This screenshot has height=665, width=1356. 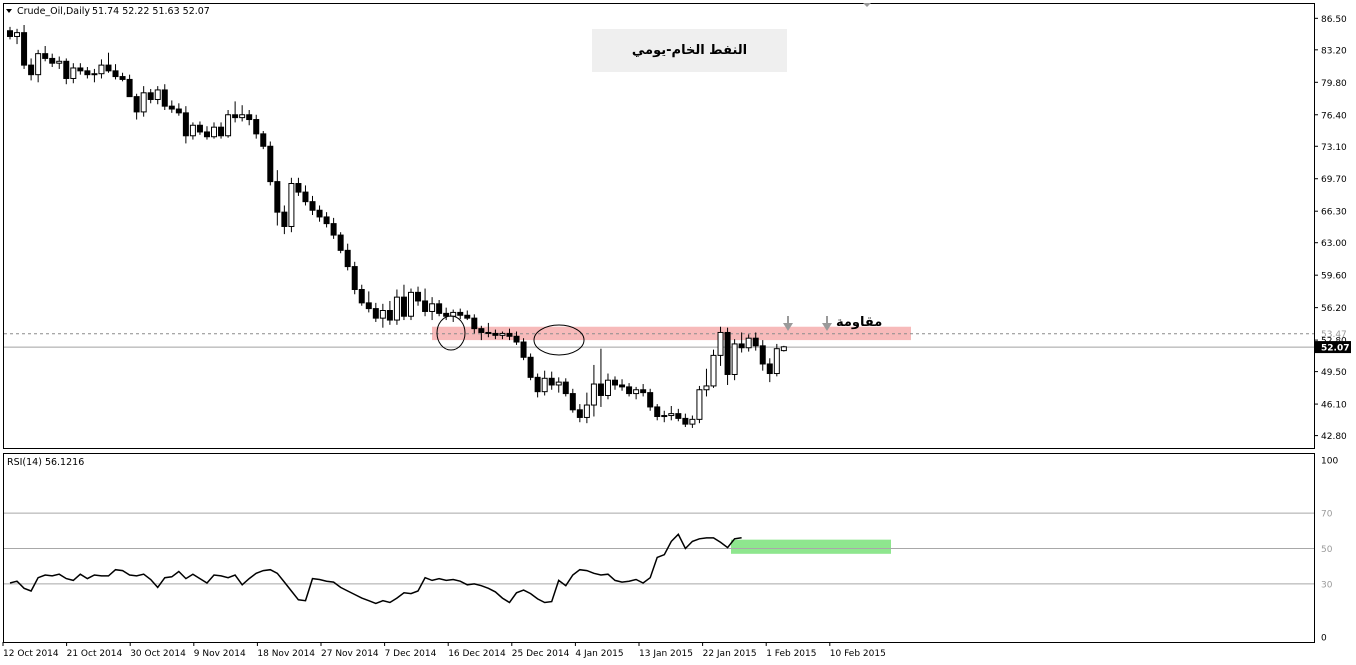 I want to click on time-tick-label: 22 Jan 2015, so click(x=730, y=654).